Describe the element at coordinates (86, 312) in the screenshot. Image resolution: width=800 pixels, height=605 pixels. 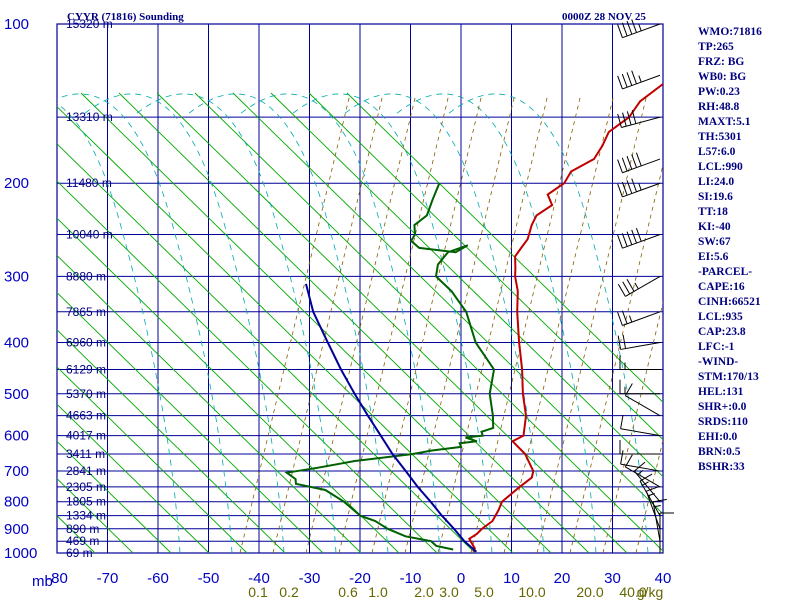
I see `height-label: 7865 m` at that location.